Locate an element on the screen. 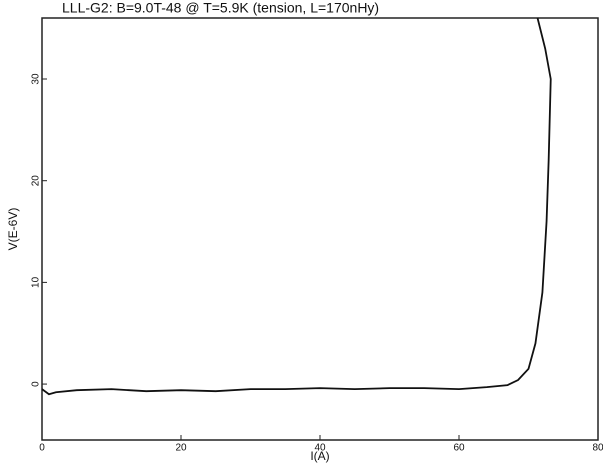  y-tick-label: 0 is located at coordinates (36, 384).